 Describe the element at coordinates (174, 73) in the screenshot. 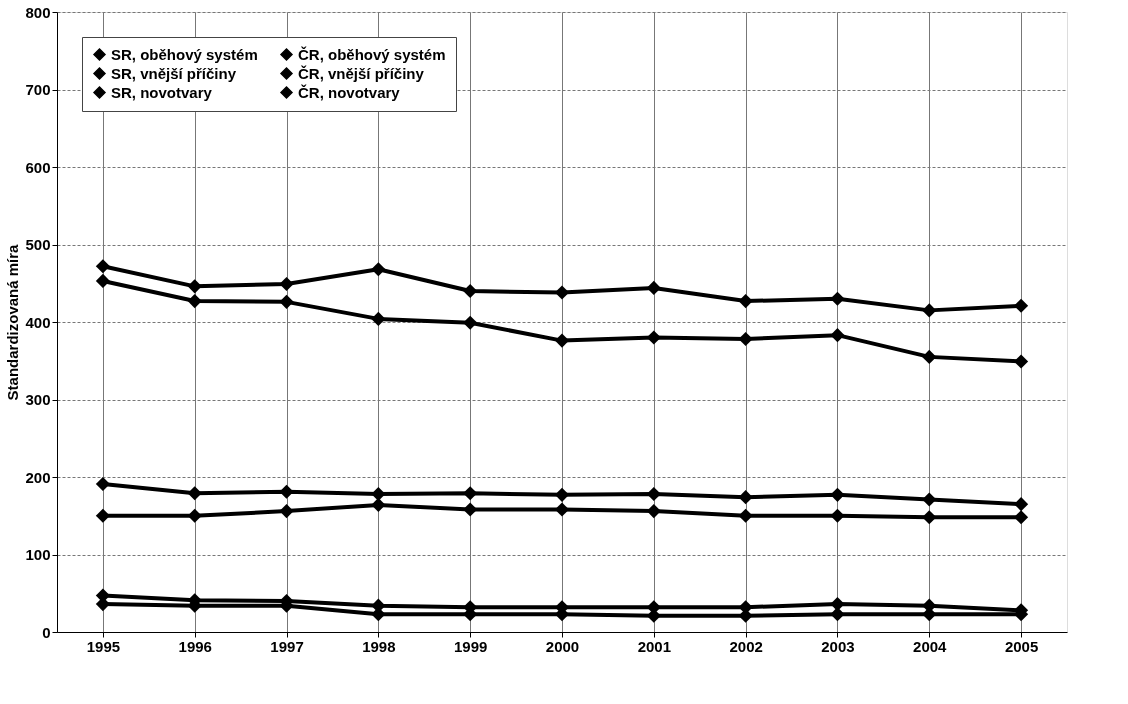

I see `legend-label: SR, vnější příčiny` at that location.